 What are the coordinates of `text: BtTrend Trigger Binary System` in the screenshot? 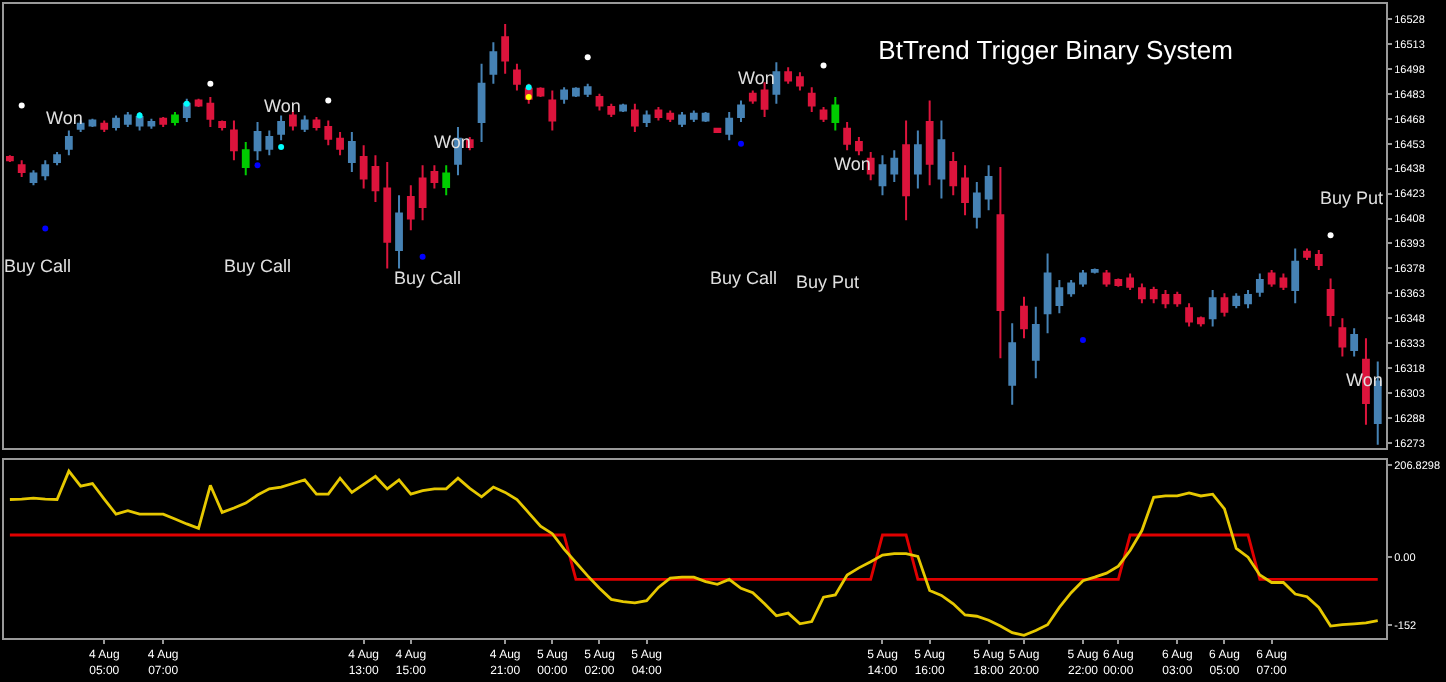 It's located at (1055, 50).